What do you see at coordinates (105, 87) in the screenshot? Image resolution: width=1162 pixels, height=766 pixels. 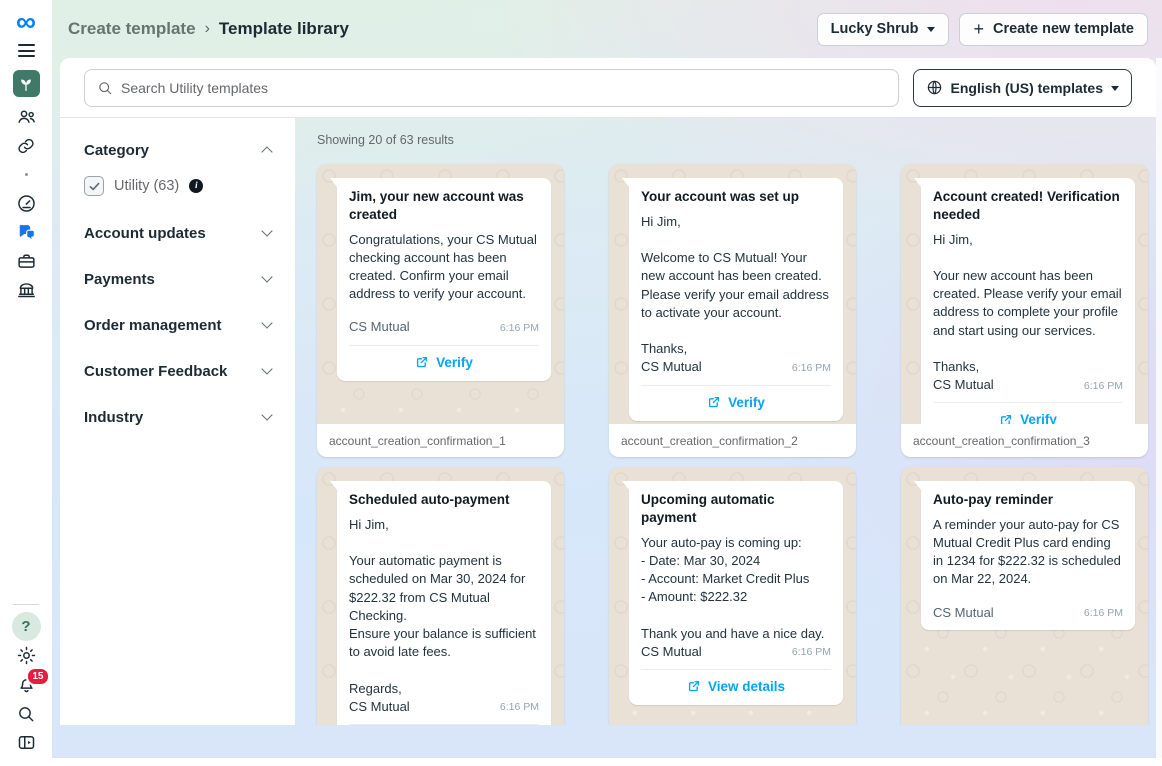 I see `search-icon` at bounding box center [105, 87].